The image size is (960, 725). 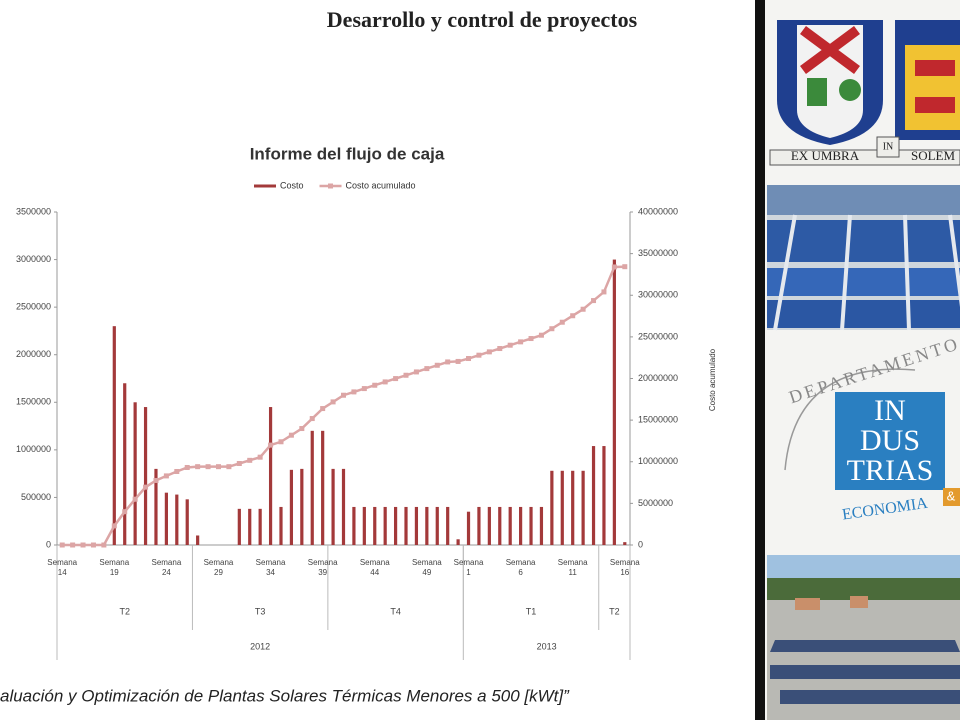 What do you see at coordinates (381, 185) in the screenshot?
I see `legend-label: Costo acumulado` at bounding box center [381, 185].